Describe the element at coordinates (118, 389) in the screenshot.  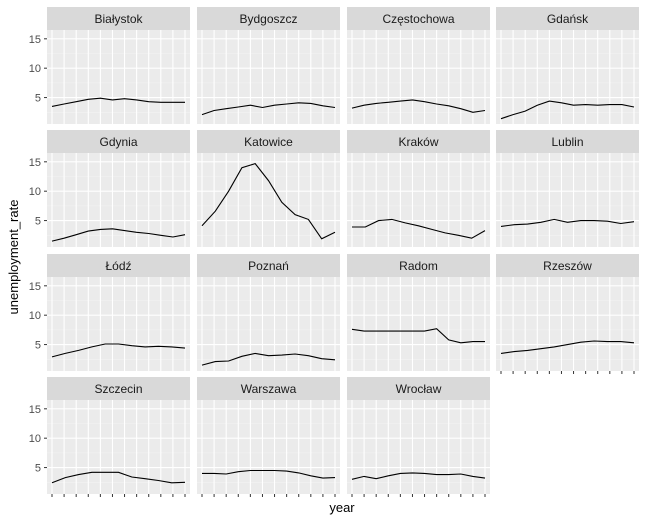
I see `facet-strip-label: Szczecin` at that location.